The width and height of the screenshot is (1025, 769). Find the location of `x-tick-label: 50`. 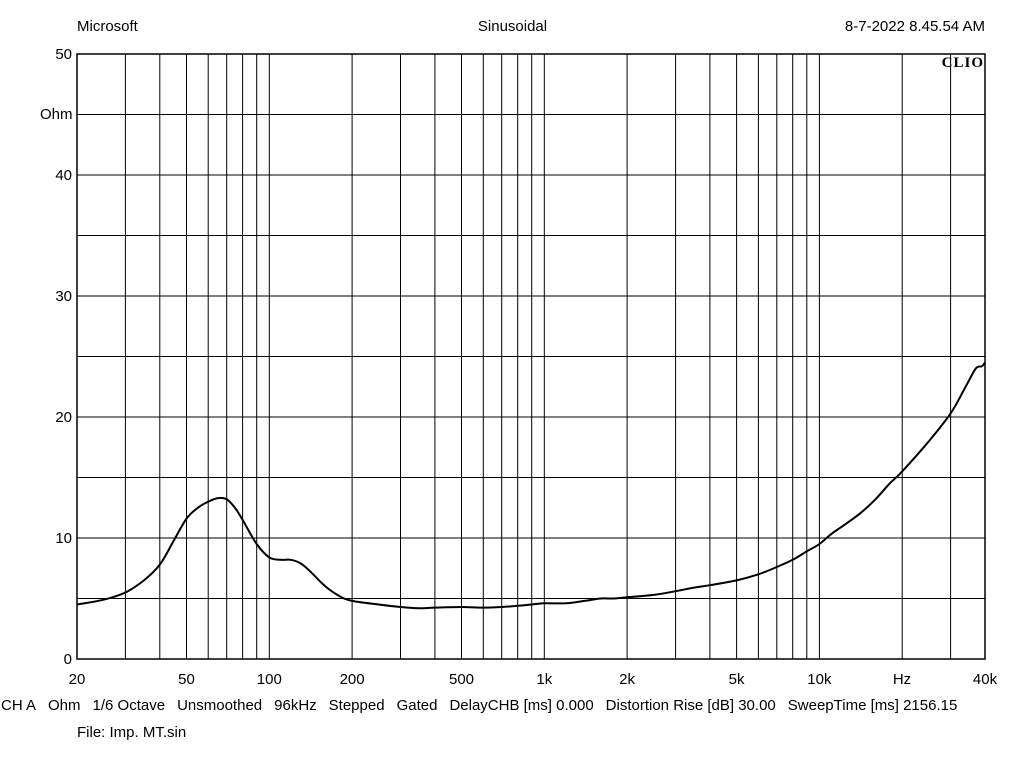

x-tick-label: 50 is located at coordinates (186, 679).